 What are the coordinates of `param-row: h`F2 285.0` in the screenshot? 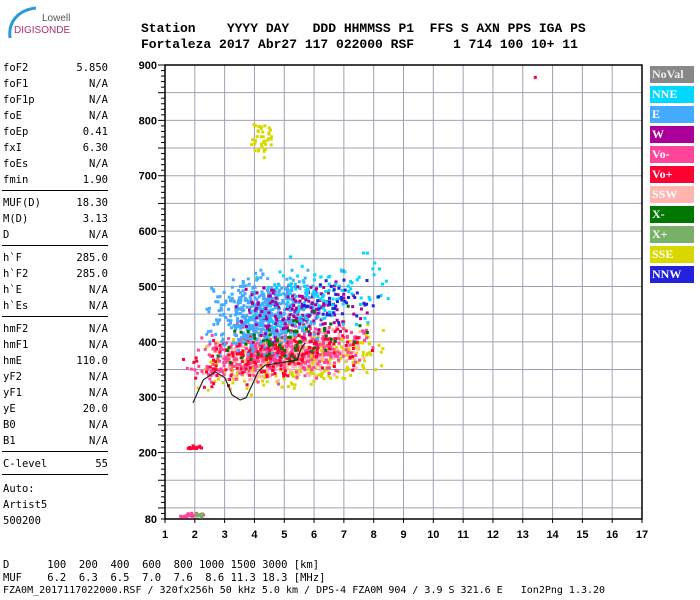 It's located at (55, 274).